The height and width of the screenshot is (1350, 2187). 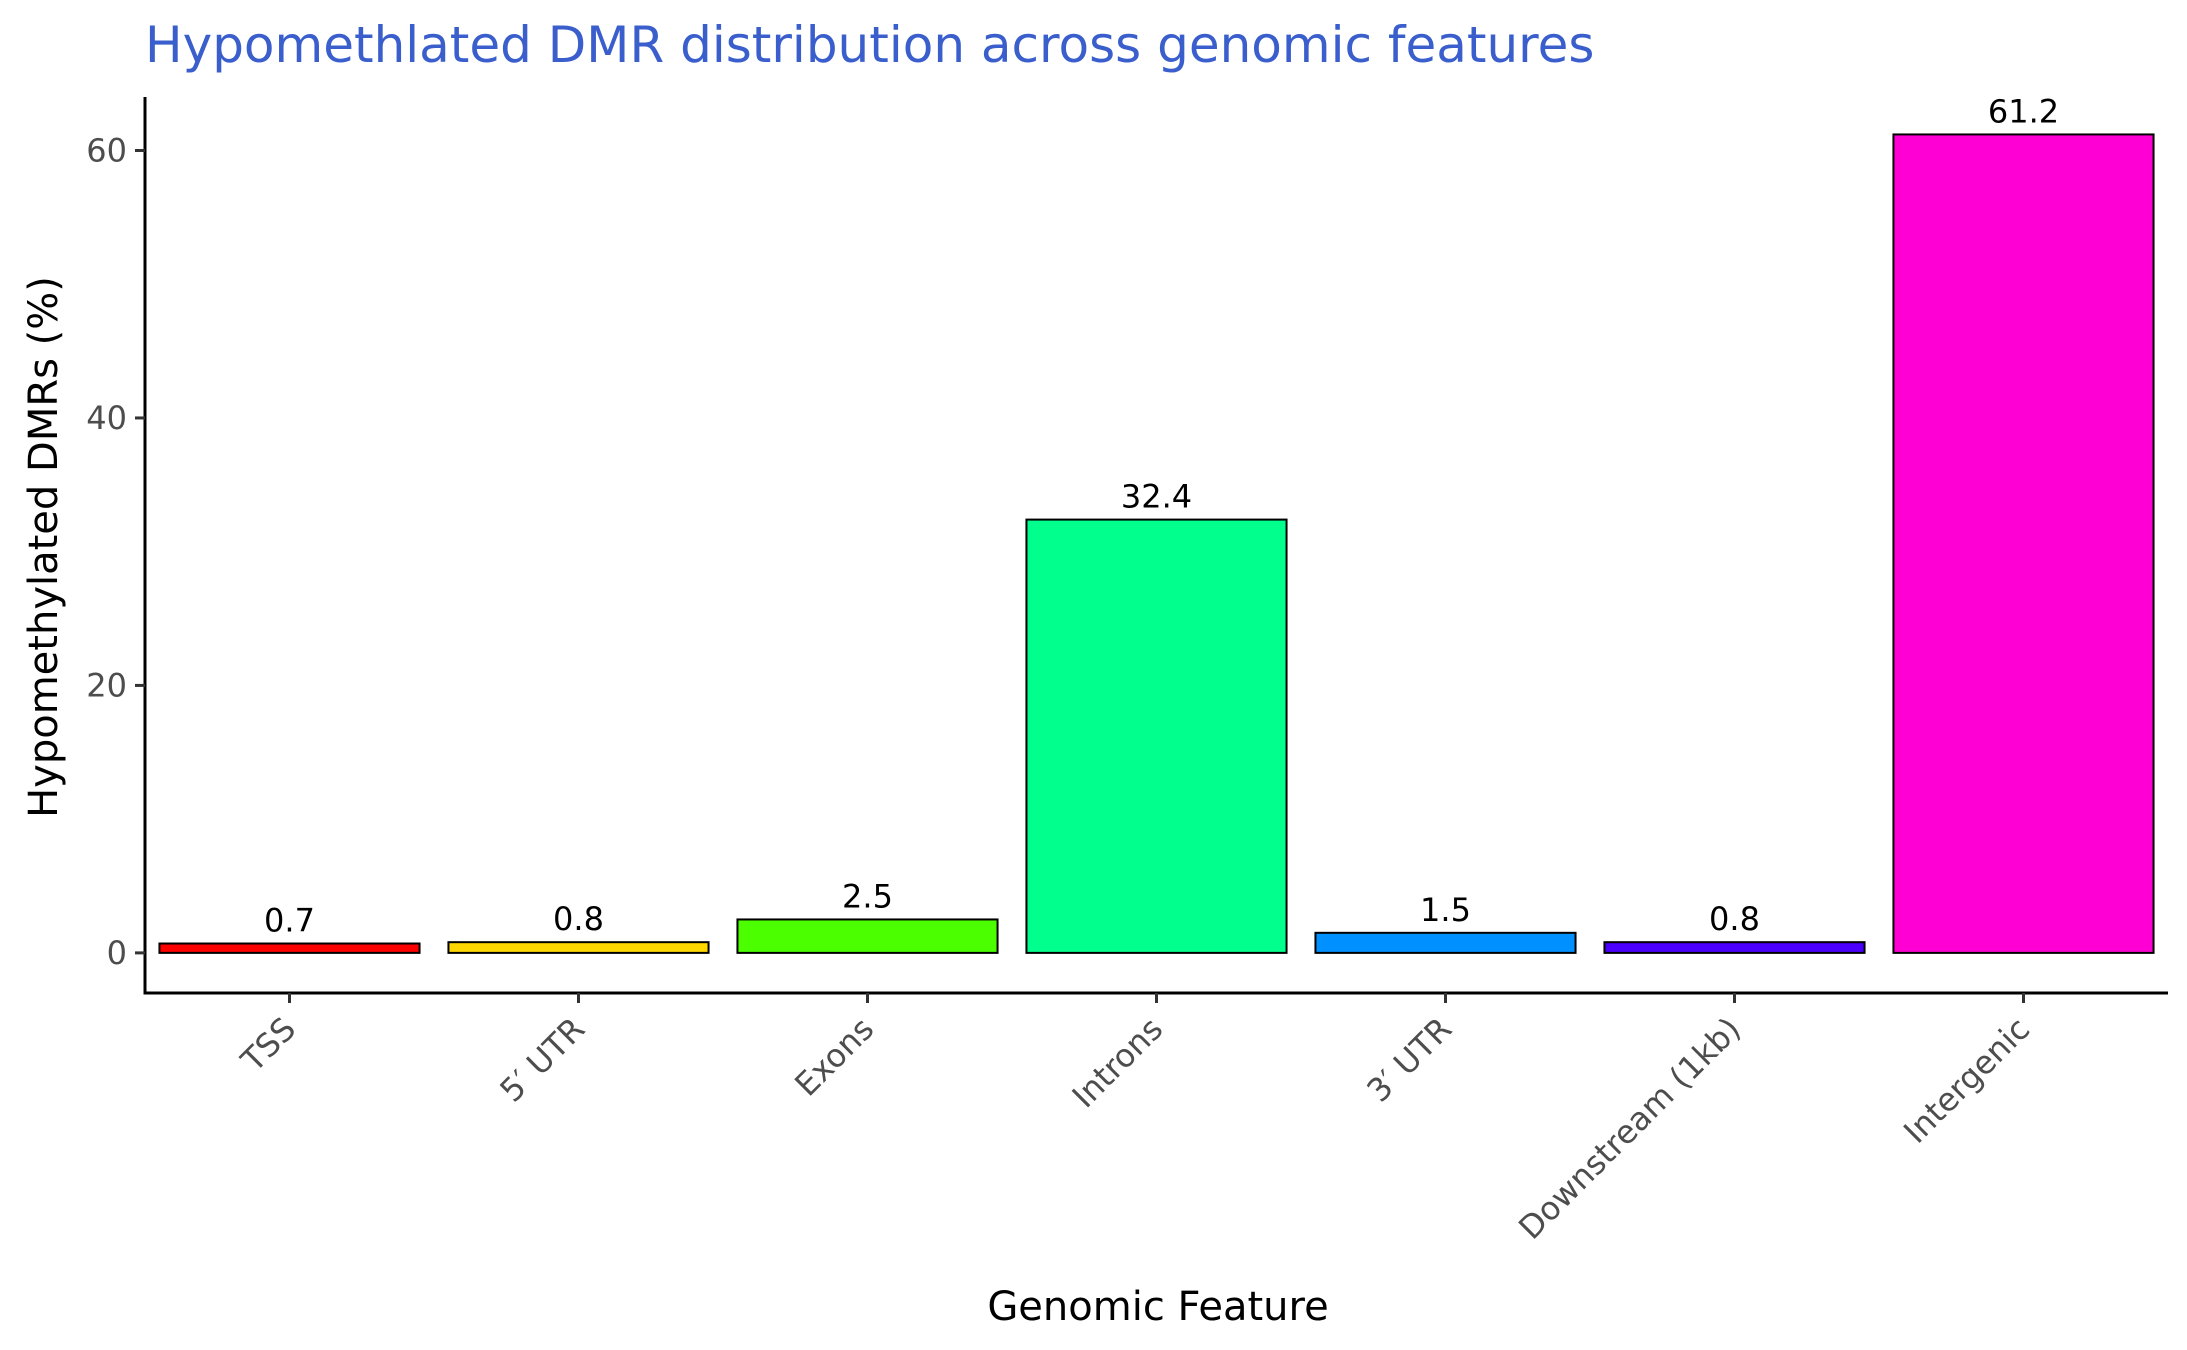 What do you see at coordinates (44, 547) in the screenshot?
I see `y-axis-title: Hypomethylated DMRs (%)` at bounding box center [44, 547].